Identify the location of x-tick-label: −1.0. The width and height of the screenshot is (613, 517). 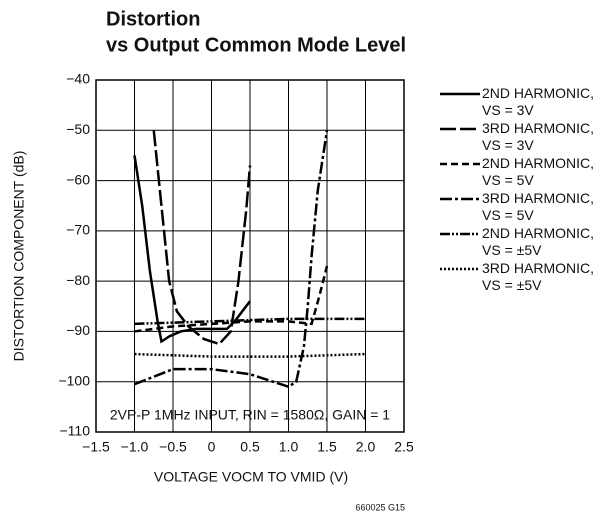
(135, 447).